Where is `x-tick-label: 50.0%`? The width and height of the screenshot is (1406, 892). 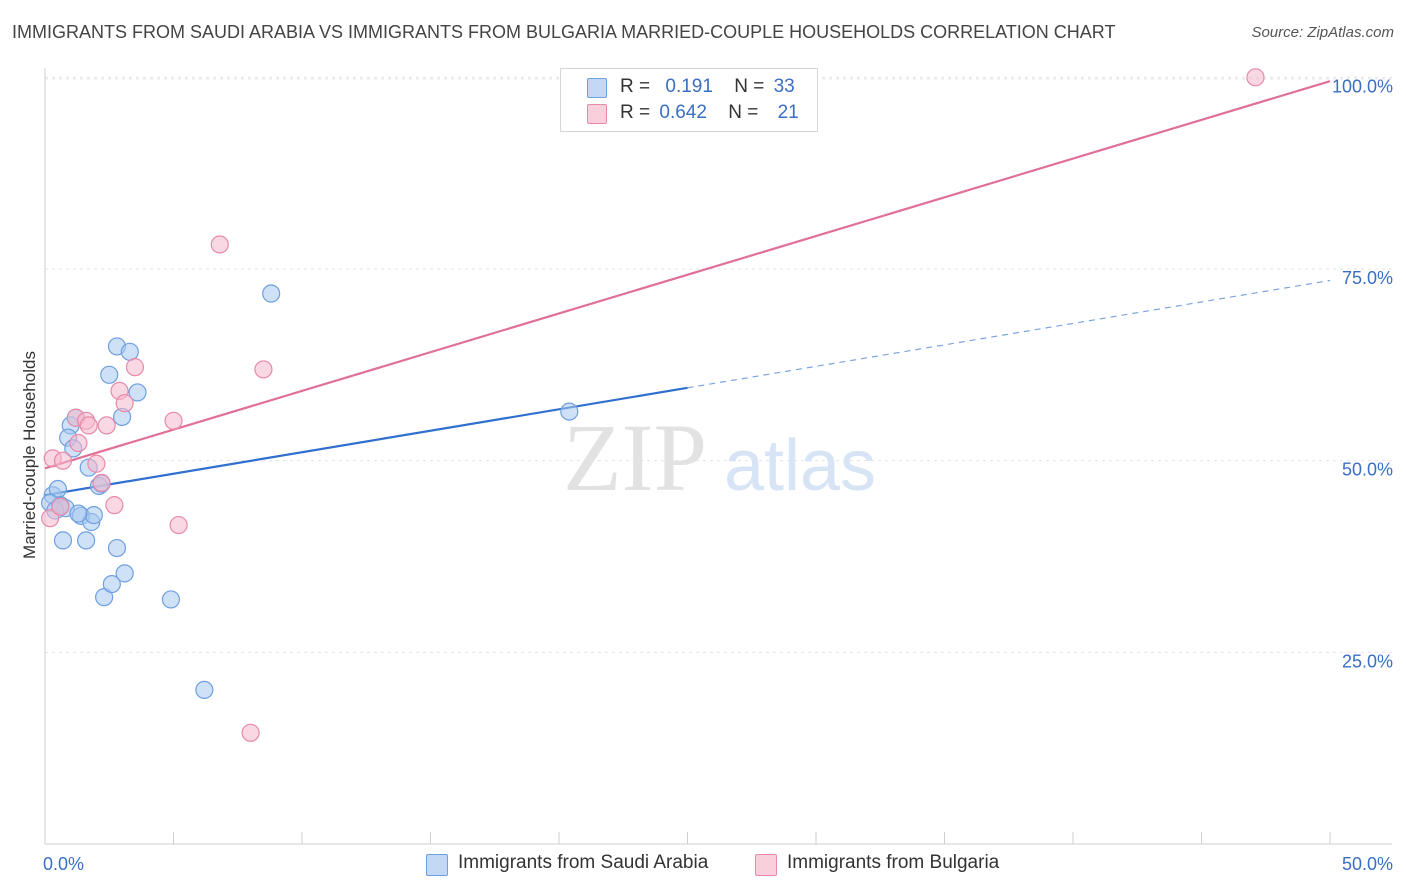 x-tick-label: 50.0% is located at coordinates (1367, 864).